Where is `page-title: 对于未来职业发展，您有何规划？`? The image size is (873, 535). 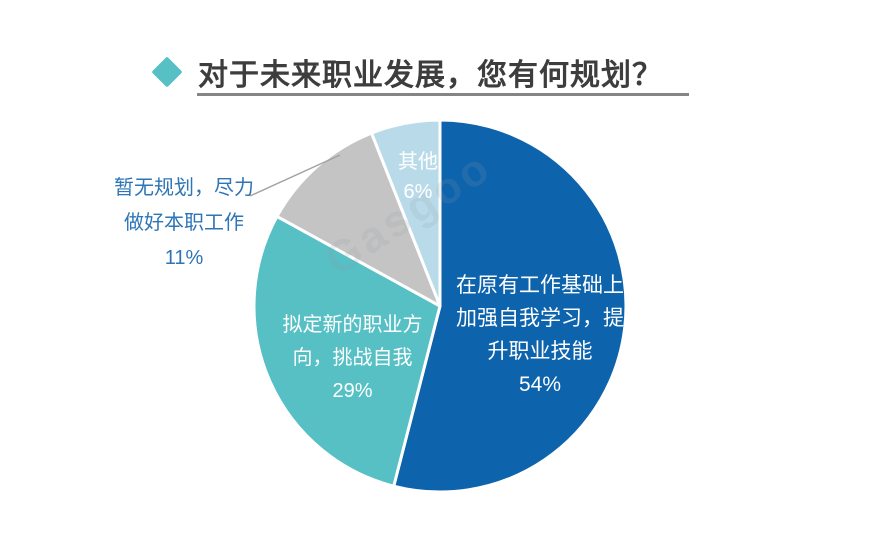 page-title: 对于未来职业发展，您有何规划？ is located at coordinates (430, 75).